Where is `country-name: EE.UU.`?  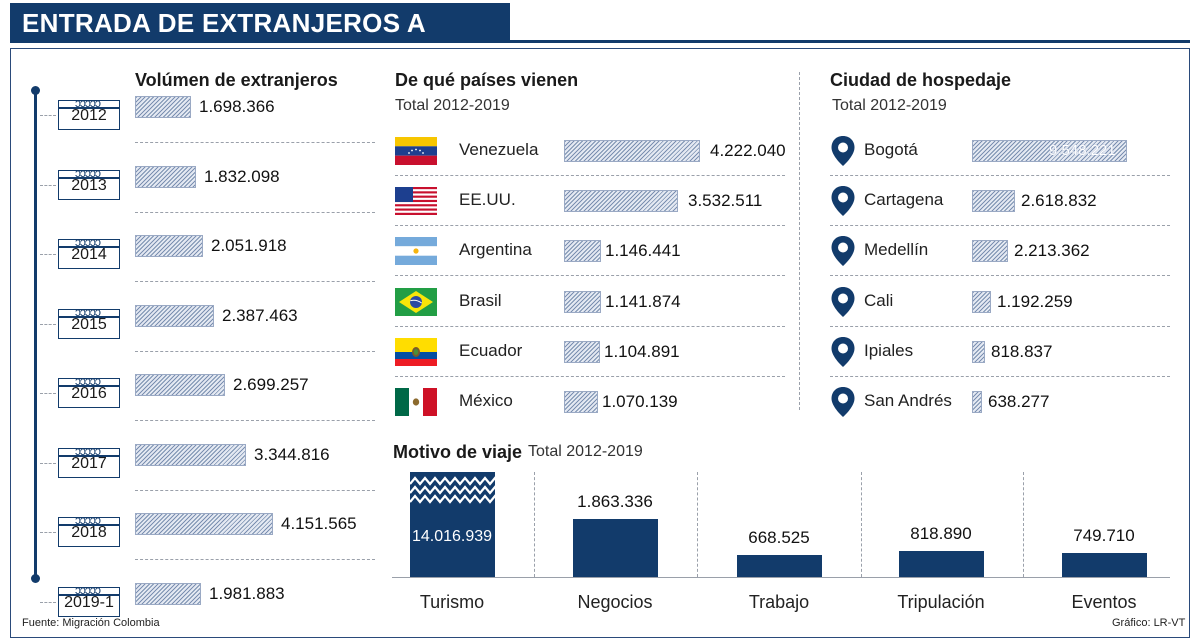
country-name: EE.UU. is located at coordinates (487, 200).